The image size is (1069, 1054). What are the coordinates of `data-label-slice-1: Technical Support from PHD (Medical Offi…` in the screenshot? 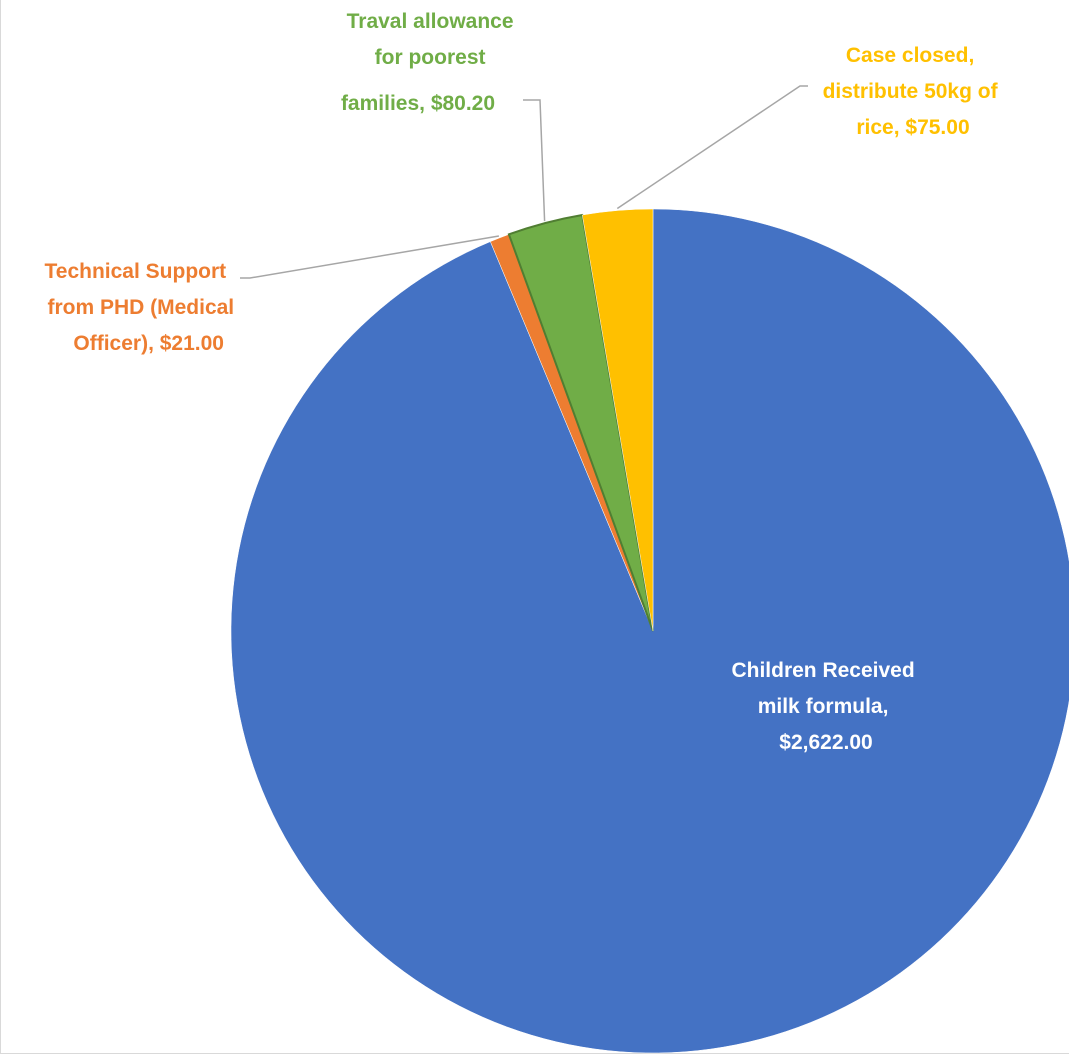 It's located at (142, 307).